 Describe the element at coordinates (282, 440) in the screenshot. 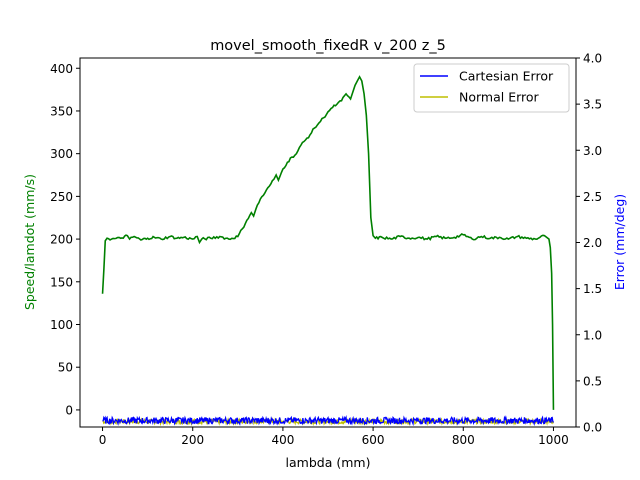

I see `x-tick-label: 400` at that location.